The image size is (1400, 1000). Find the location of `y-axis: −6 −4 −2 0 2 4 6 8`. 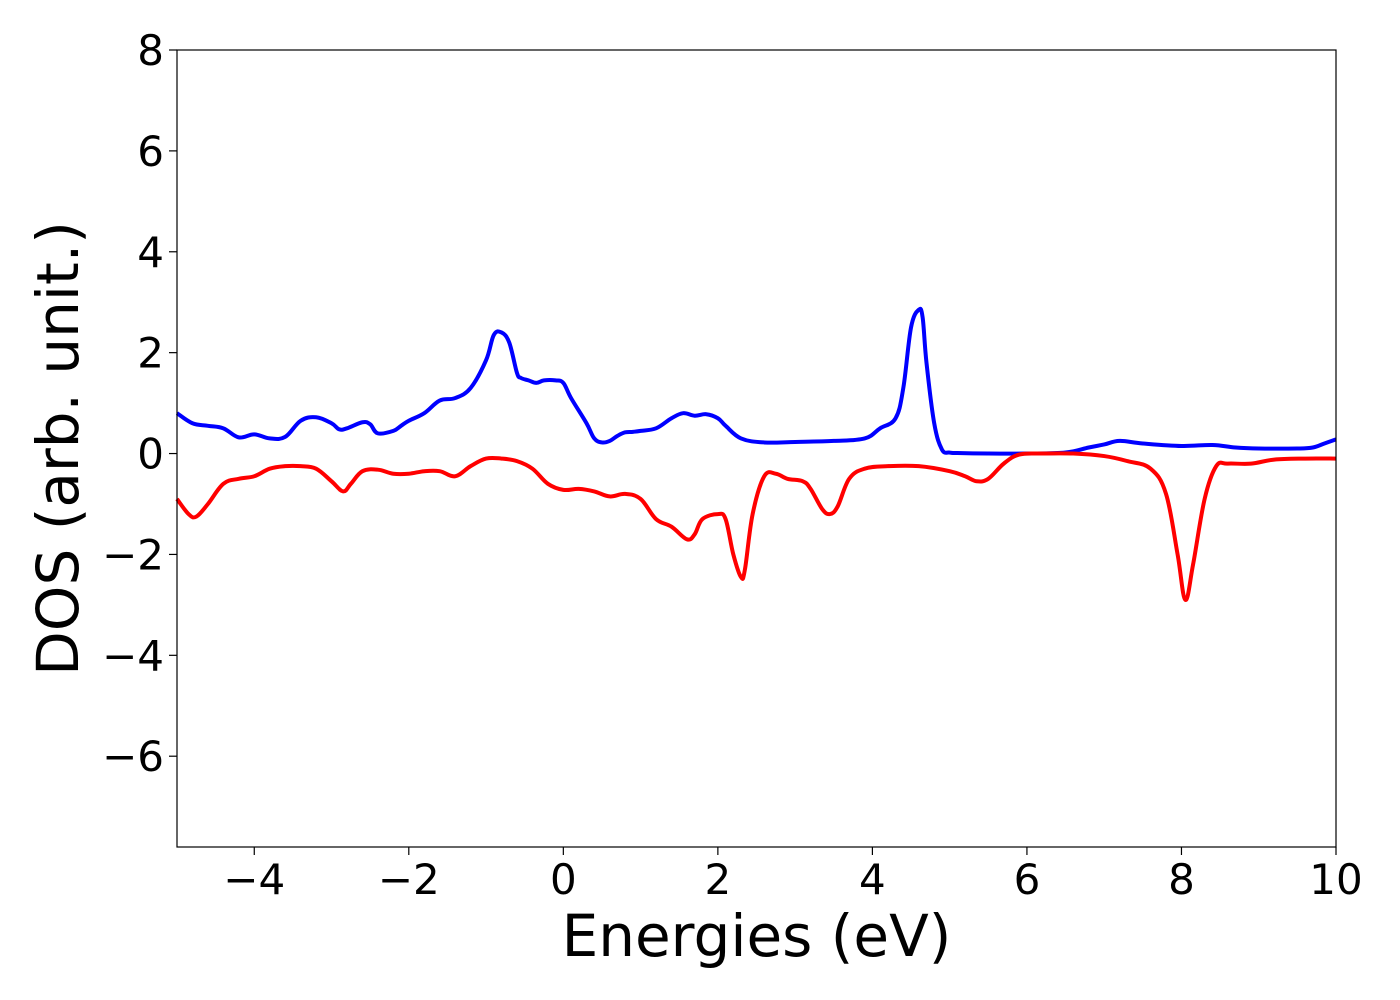

y-axis: −6 −4 −2 0 2 4 6 8 is located at coordinates (139, 403).